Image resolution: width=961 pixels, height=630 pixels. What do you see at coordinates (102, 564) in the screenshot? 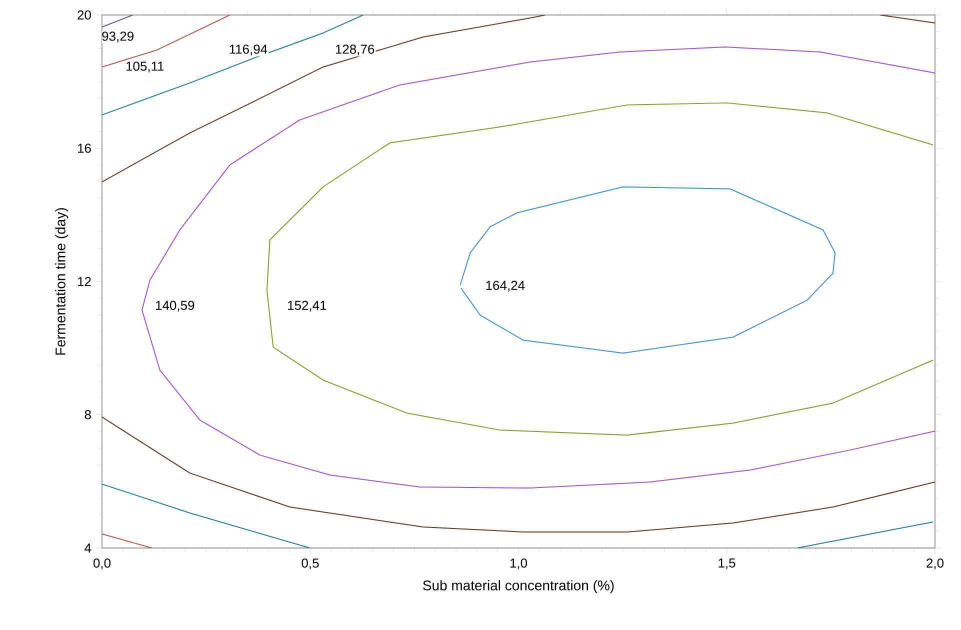
I see `x-tick-label: 0,0` at bounding box center [102, 564].